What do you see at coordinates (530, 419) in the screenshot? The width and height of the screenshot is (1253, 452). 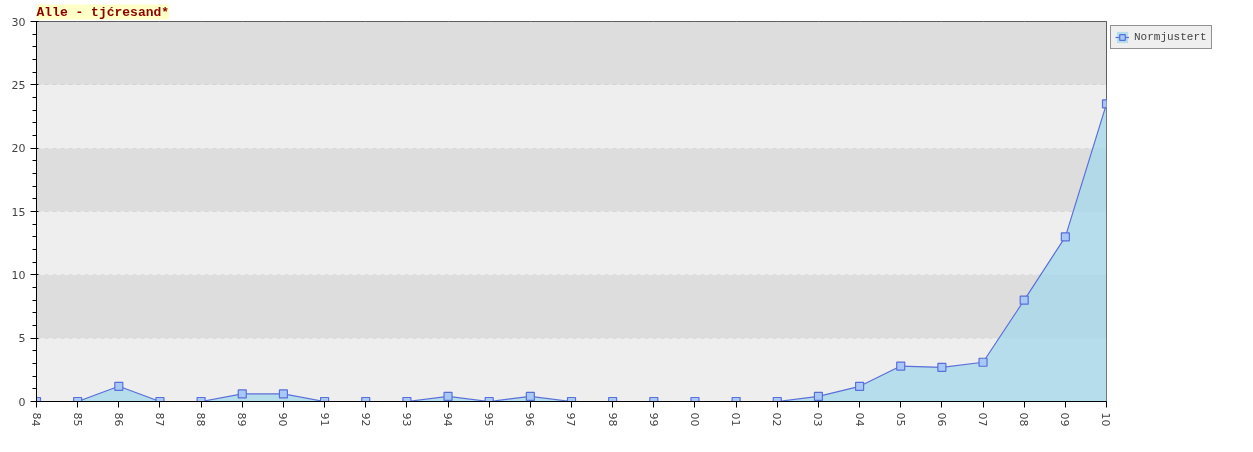 I see `x-tick-label: 96` at bounding box center [530, 419].